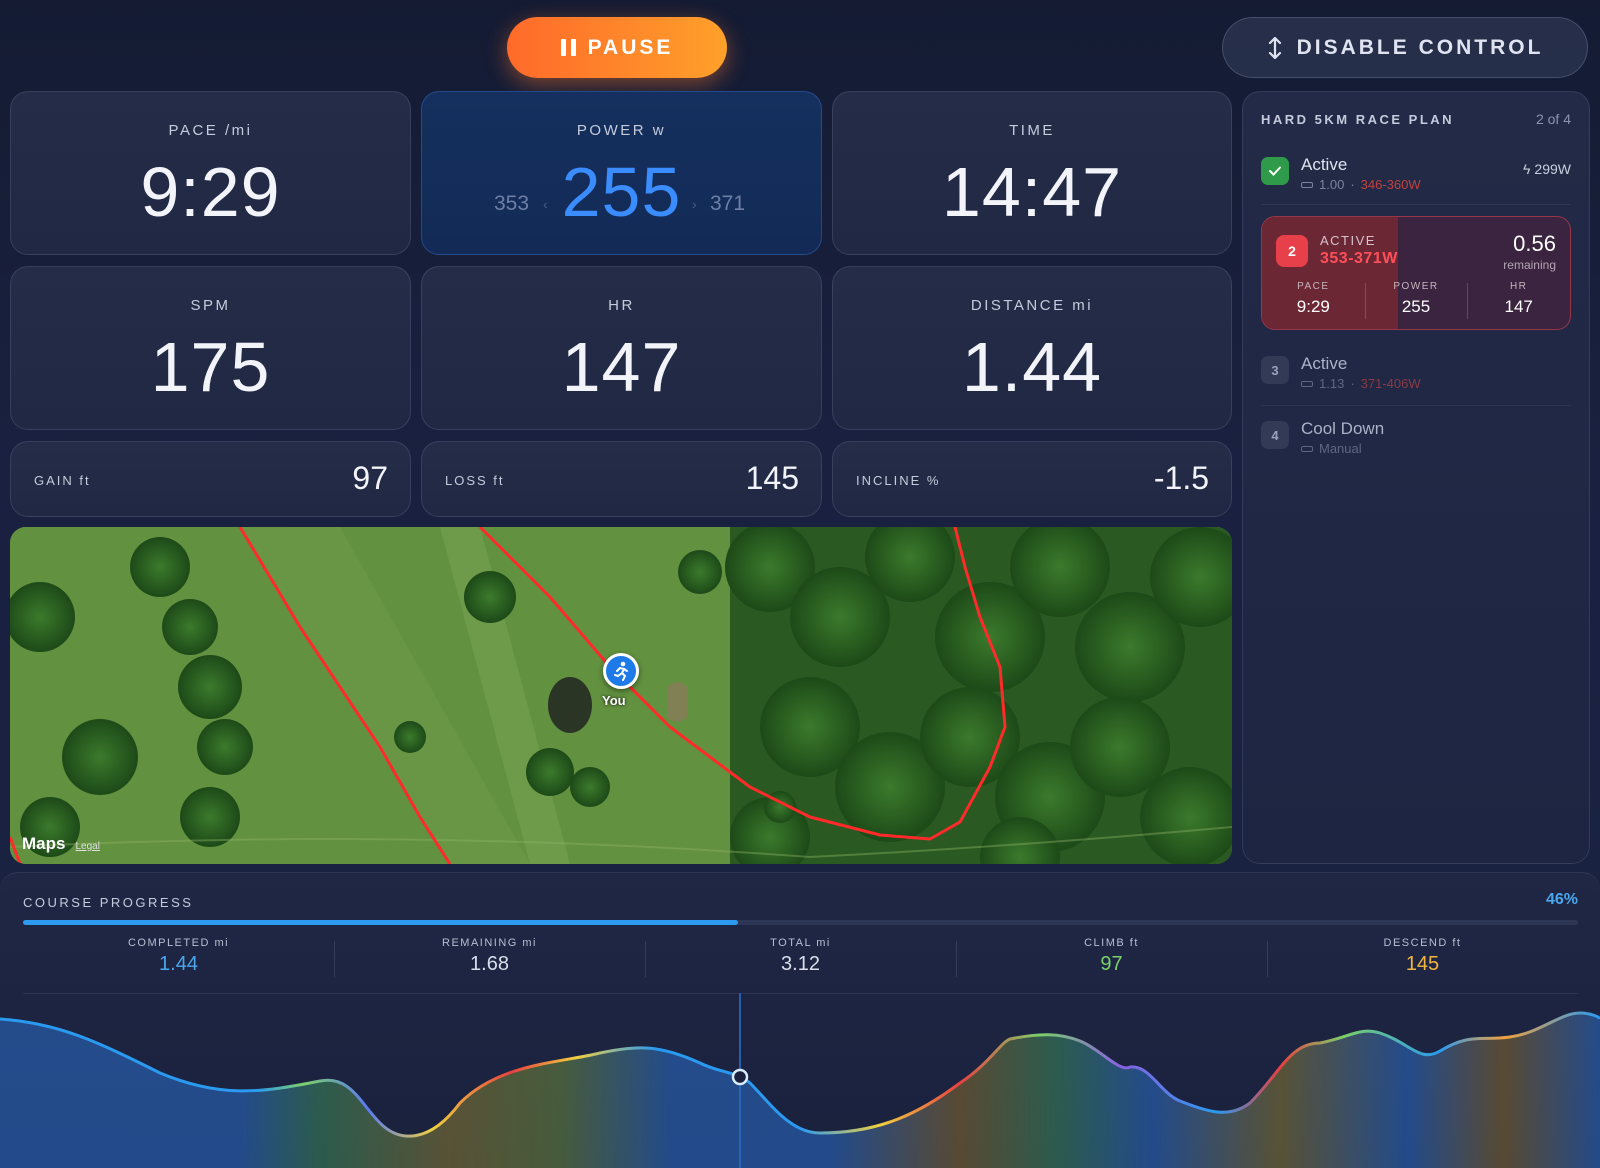  I want to click on plan-step-1: Active 1.00 · 346-360W ϟ 299W, so click(1416, 175).